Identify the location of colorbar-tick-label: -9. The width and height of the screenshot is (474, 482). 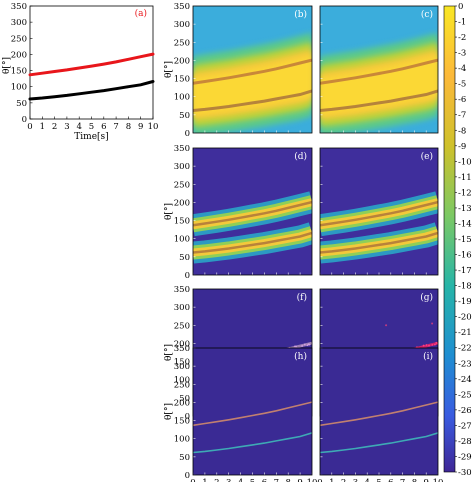
(462, 147).